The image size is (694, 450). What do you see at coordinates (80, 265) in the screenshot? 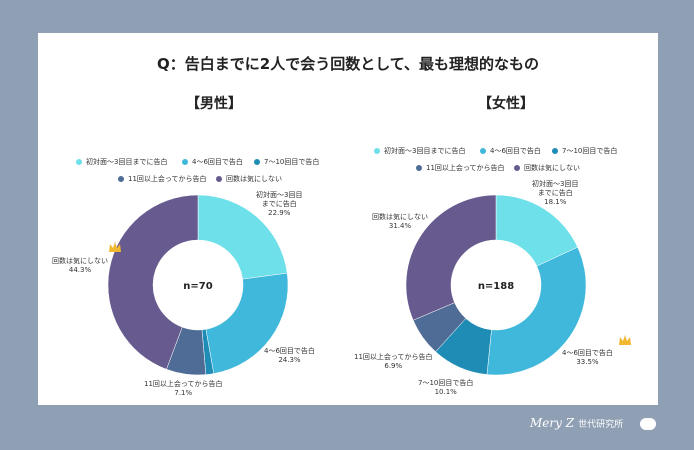
I see `male-label-not-care: 回数は気にしない 44.3%` at bounding box center [80, 265].